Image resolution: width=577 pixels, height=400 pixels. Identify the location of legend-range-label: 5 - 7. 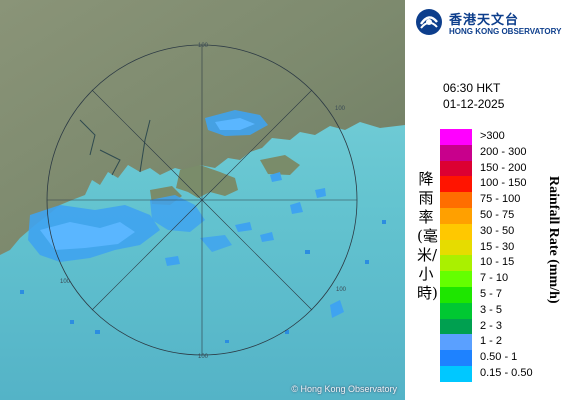
(491, 293).